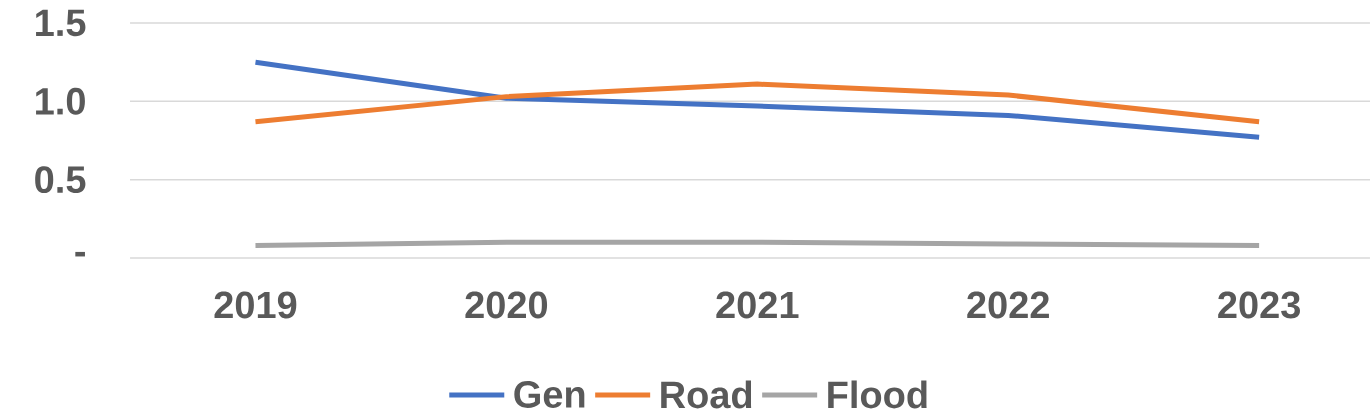 This screenshot has width=1370, height=414. I want to click on legend-label: Flood, so click(877, 394).